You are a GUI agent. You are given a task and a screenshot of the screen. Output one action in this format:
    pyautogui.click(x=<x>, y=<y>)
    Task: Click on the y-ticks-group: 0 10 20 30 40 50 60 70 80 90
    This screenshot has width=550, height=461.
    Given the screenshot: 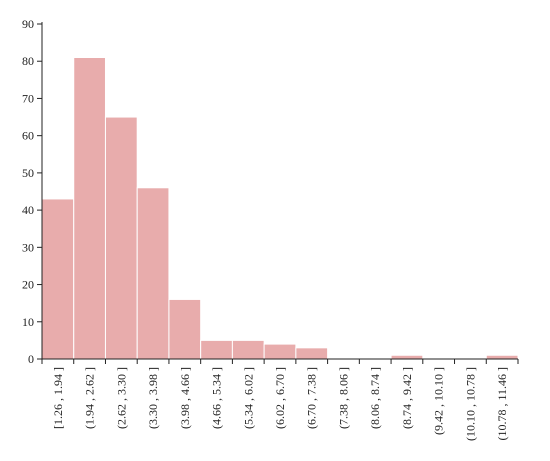 What is the action you would take?
    pyautogui.click(x=32, y=191)
    